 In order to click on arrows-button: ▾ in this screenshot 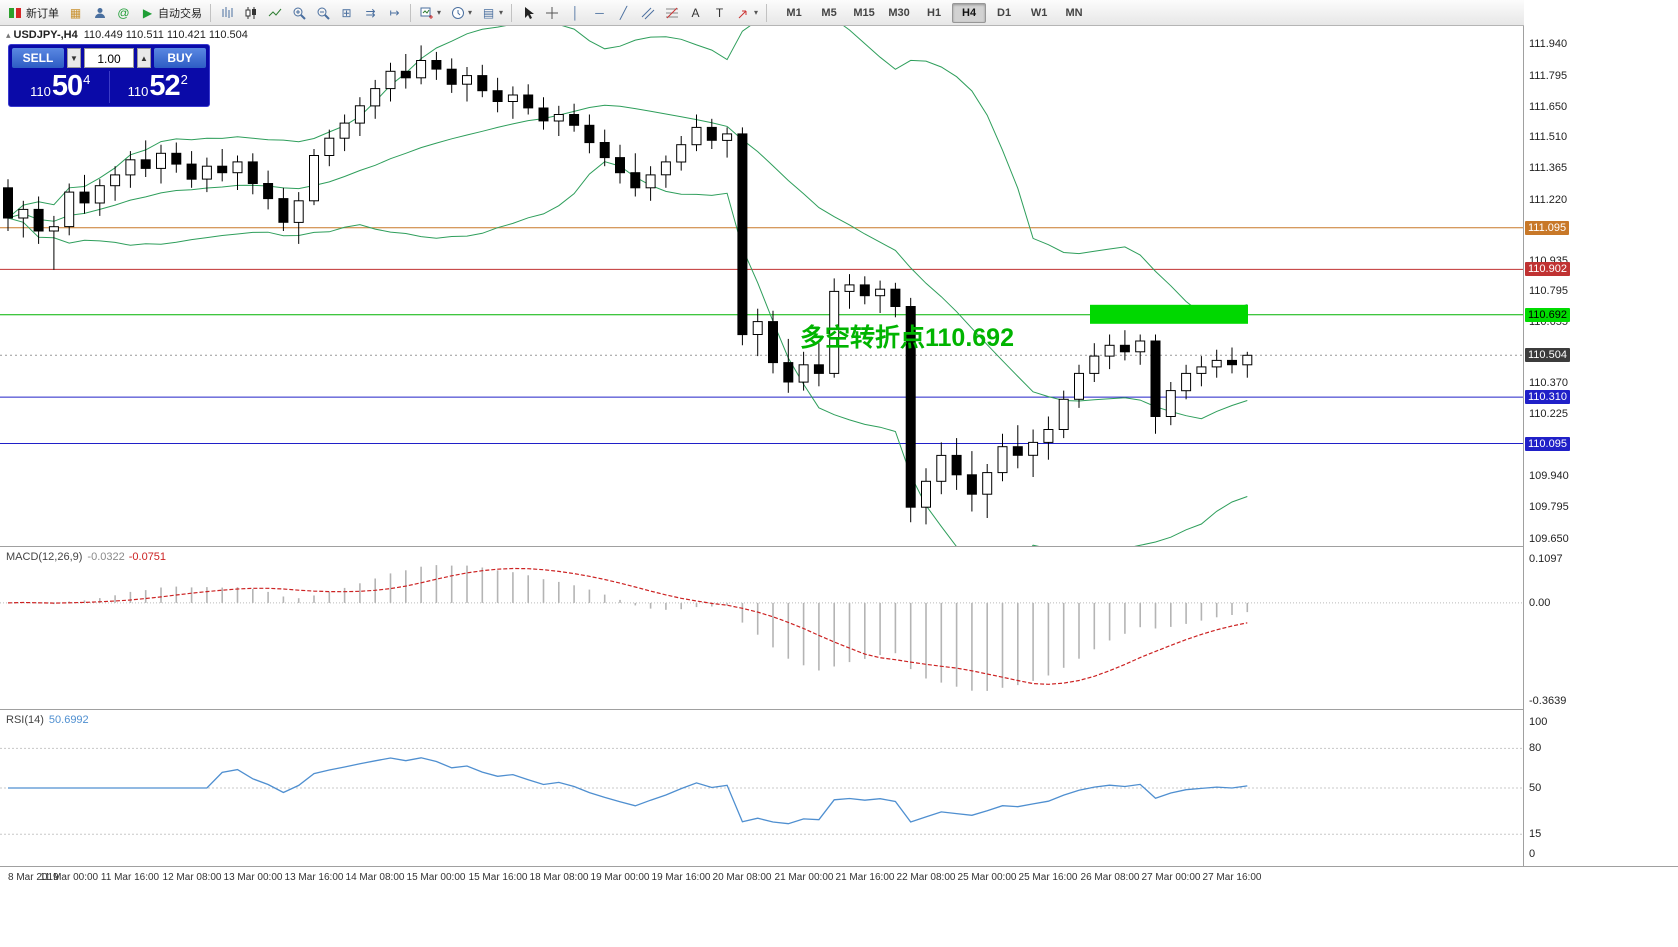, I will do `click(747, 13)`.